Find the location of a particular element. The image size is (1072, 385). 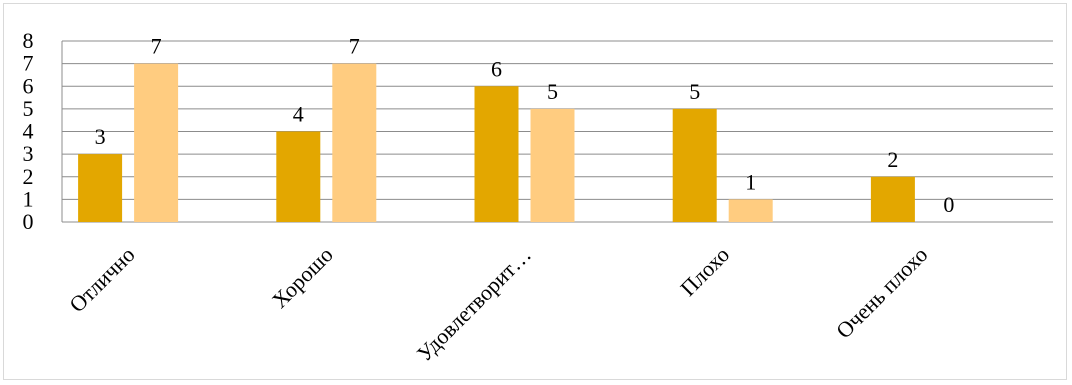

data-label: 2 is located at coordinates (892, 159).